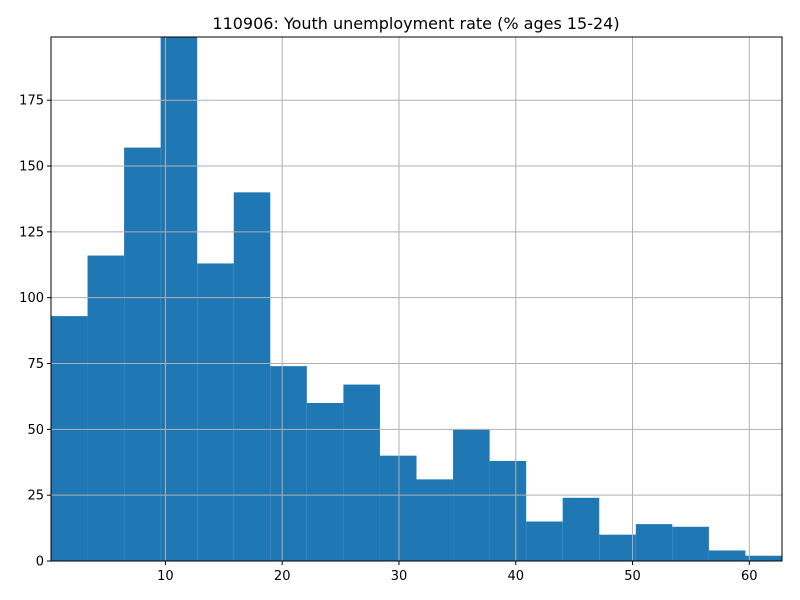 The height and width of the screenshot is (600, 800). What do you see at coordinates (515, 576) in the screenshot?
I see `x-tick-label: 40` at bounding box center [515, 576].